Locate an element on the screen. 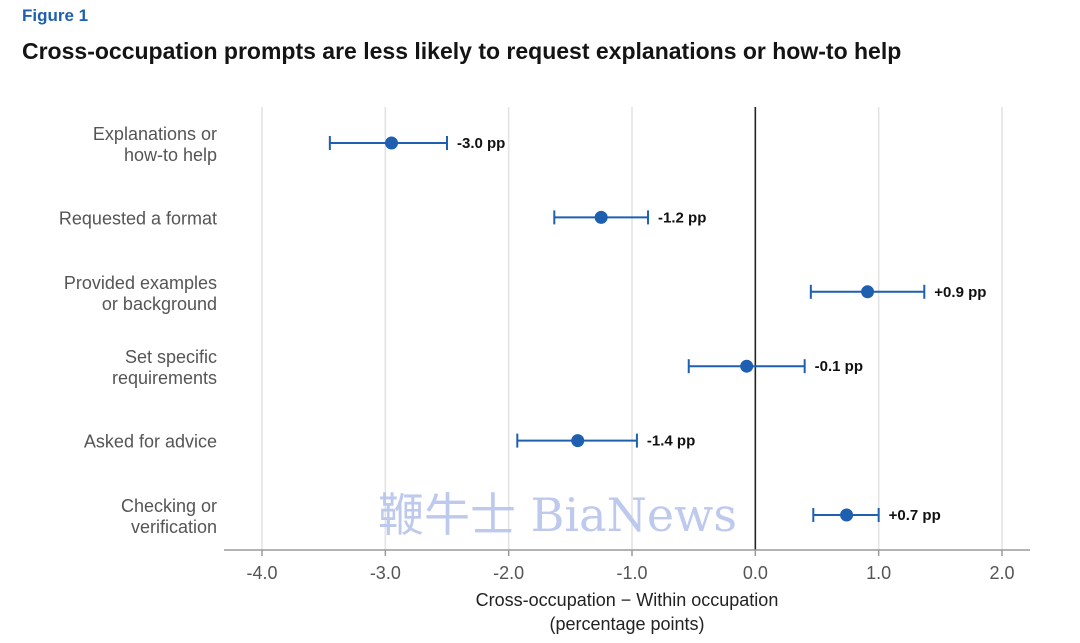  x-tick-label: 1.0 is located at coordinates (878, 573).